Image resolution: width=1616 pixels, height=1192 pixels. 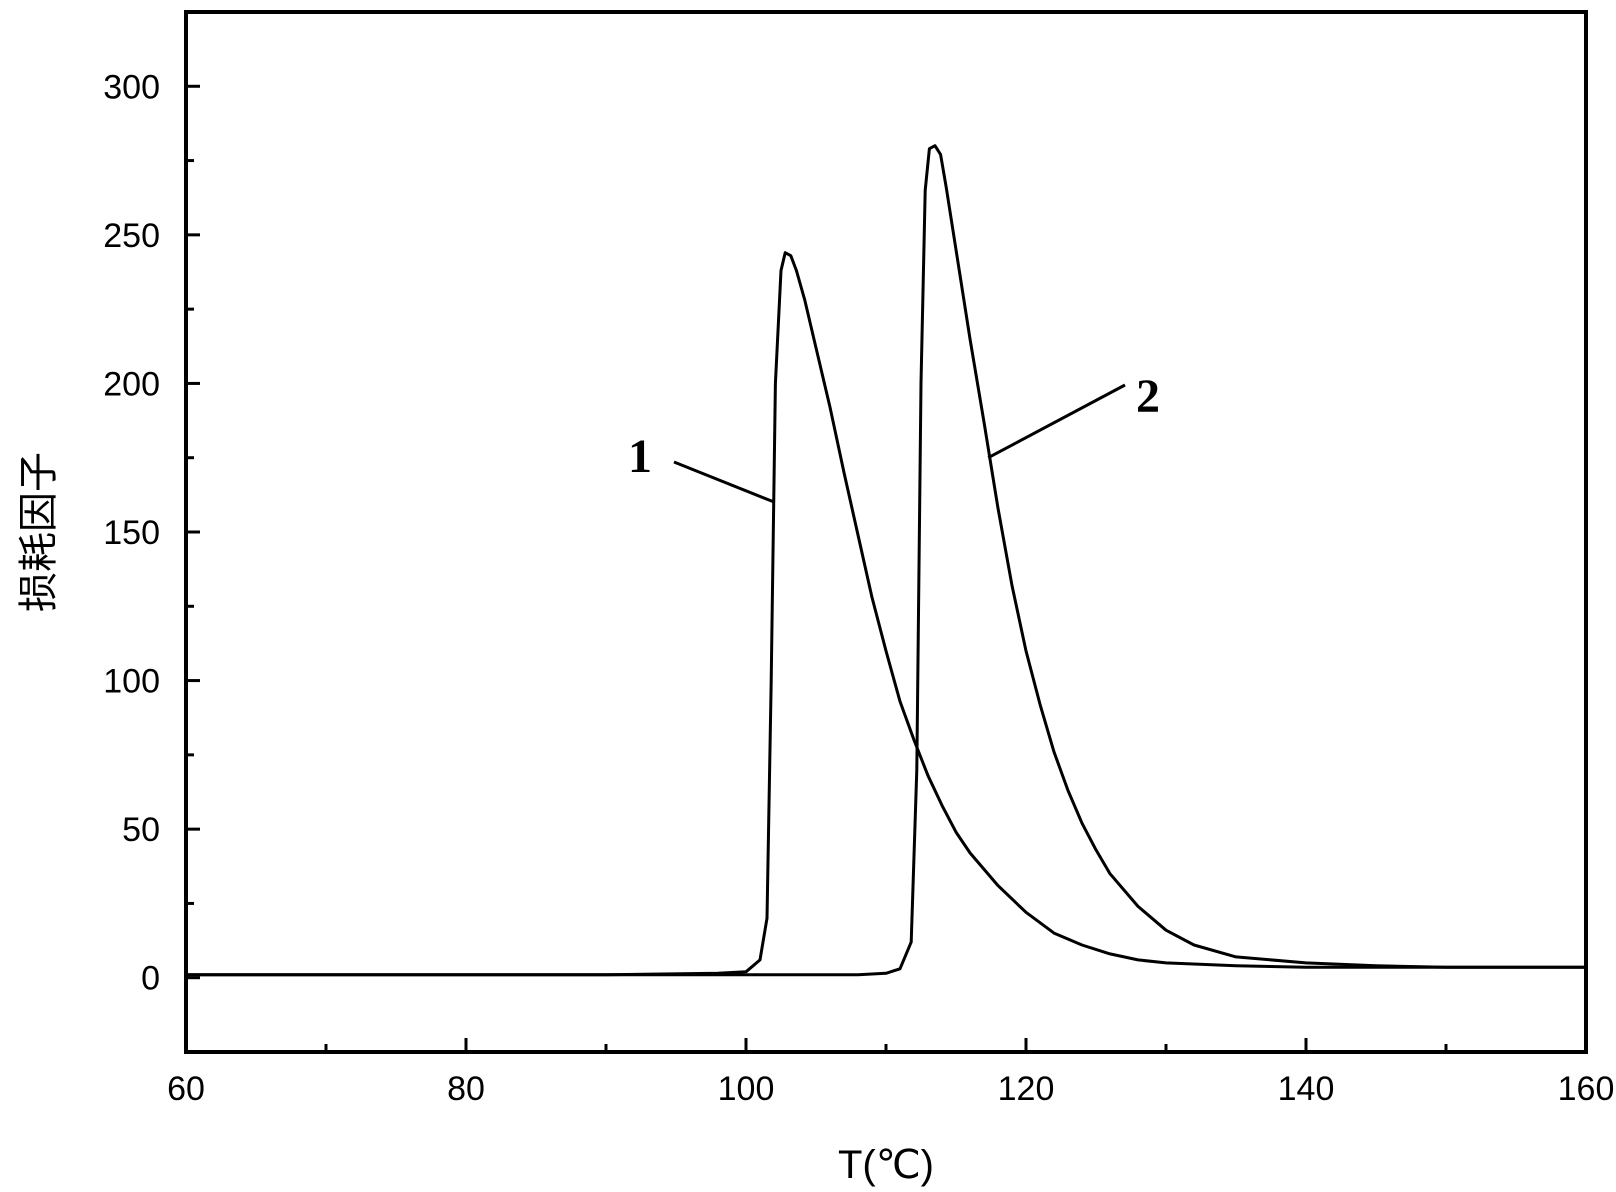 What do you see at coordinates (1586, 1089) in the screenshot?
I see `x-tick-label: 160` at bounding box center [1586, 1089].